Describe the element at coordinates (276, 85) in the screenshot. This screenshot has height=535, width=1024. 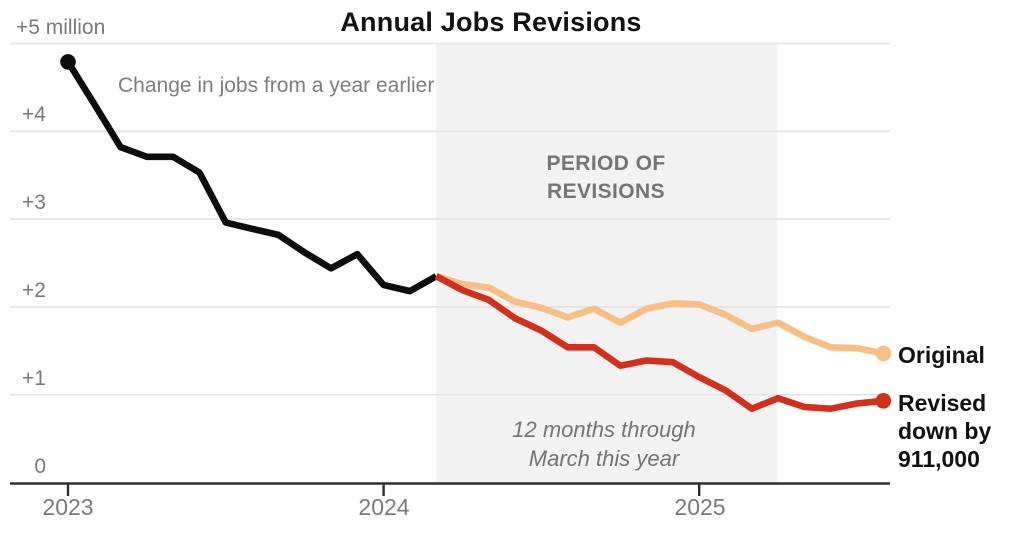
I see `chart-subtitle: Change in jobs from a year earlier` at that location.